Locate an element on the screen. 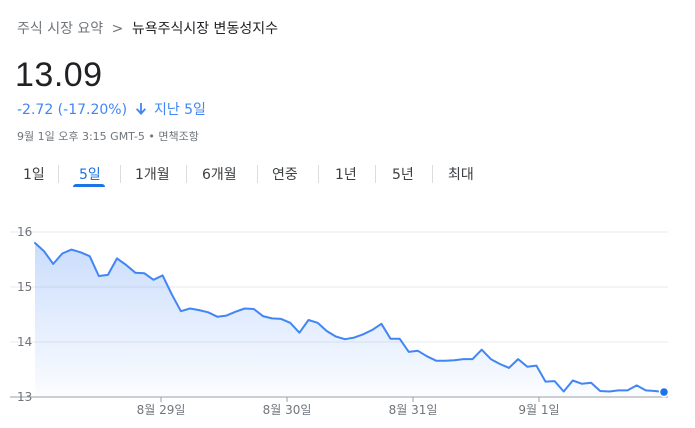 The height and width of the screenshot is (428, 695). quote-meta: 9월 1일 오후 3:15 GMT-5 • 면책조항 is located at coordinates (108, 136).